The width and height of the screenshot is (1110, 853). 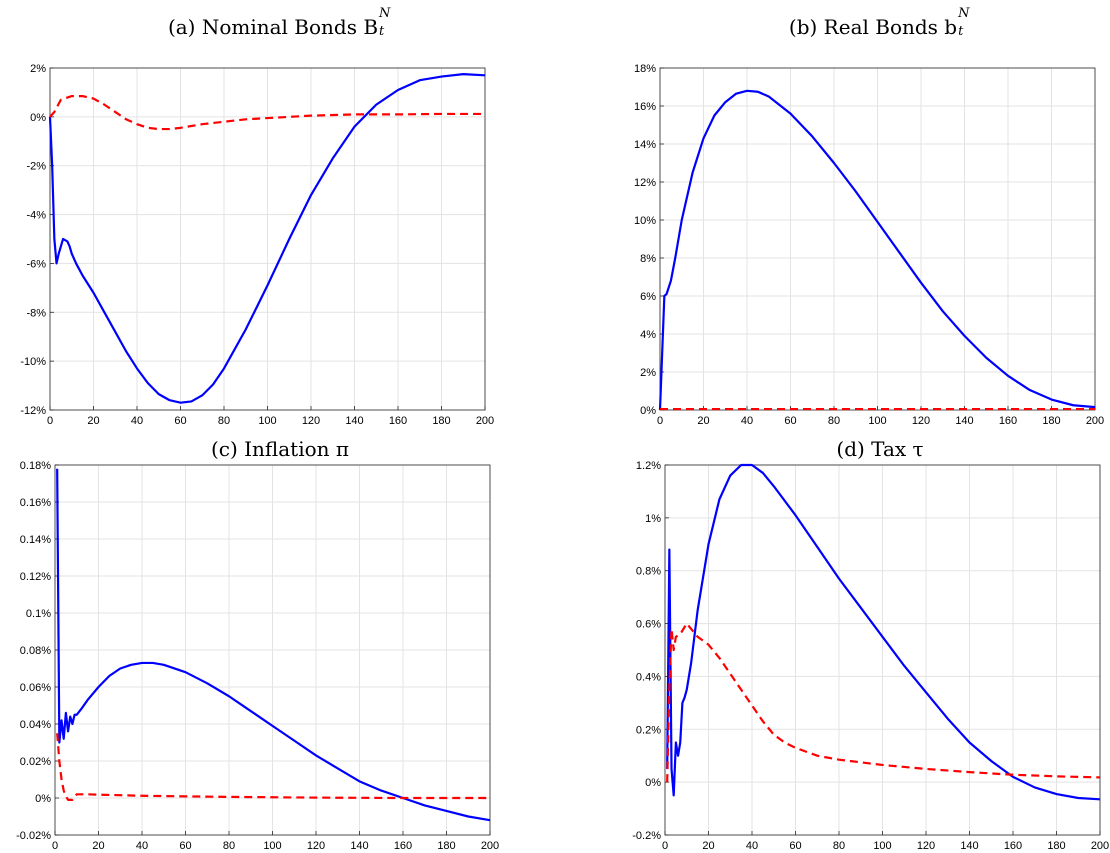 I want to click on y-tick-label: 0.14%, so click(x=35, y=540).